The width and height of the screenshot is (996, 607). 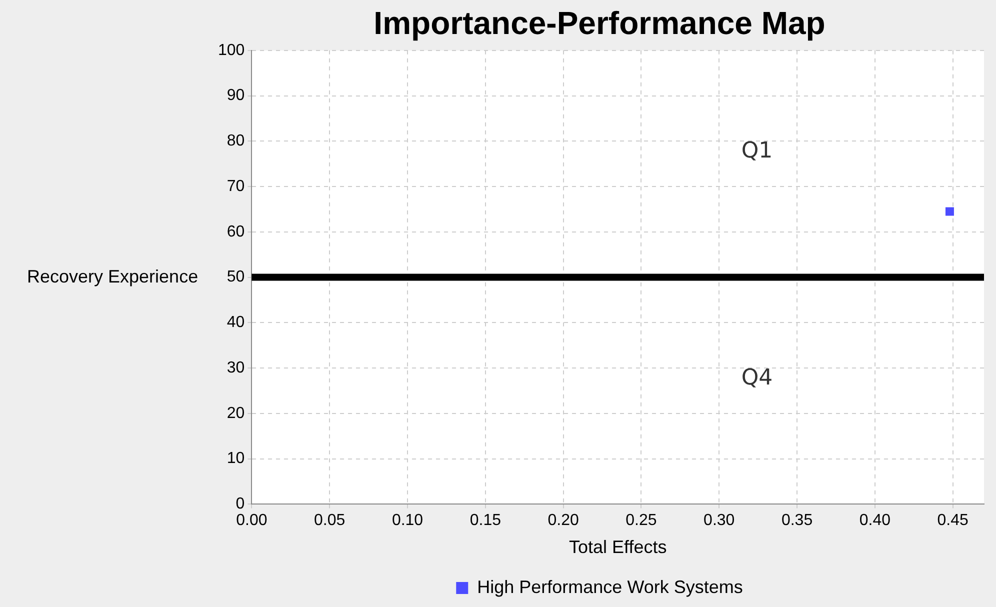 I want to click on x-tick-label: 0.10, so click(x=408, y=521).